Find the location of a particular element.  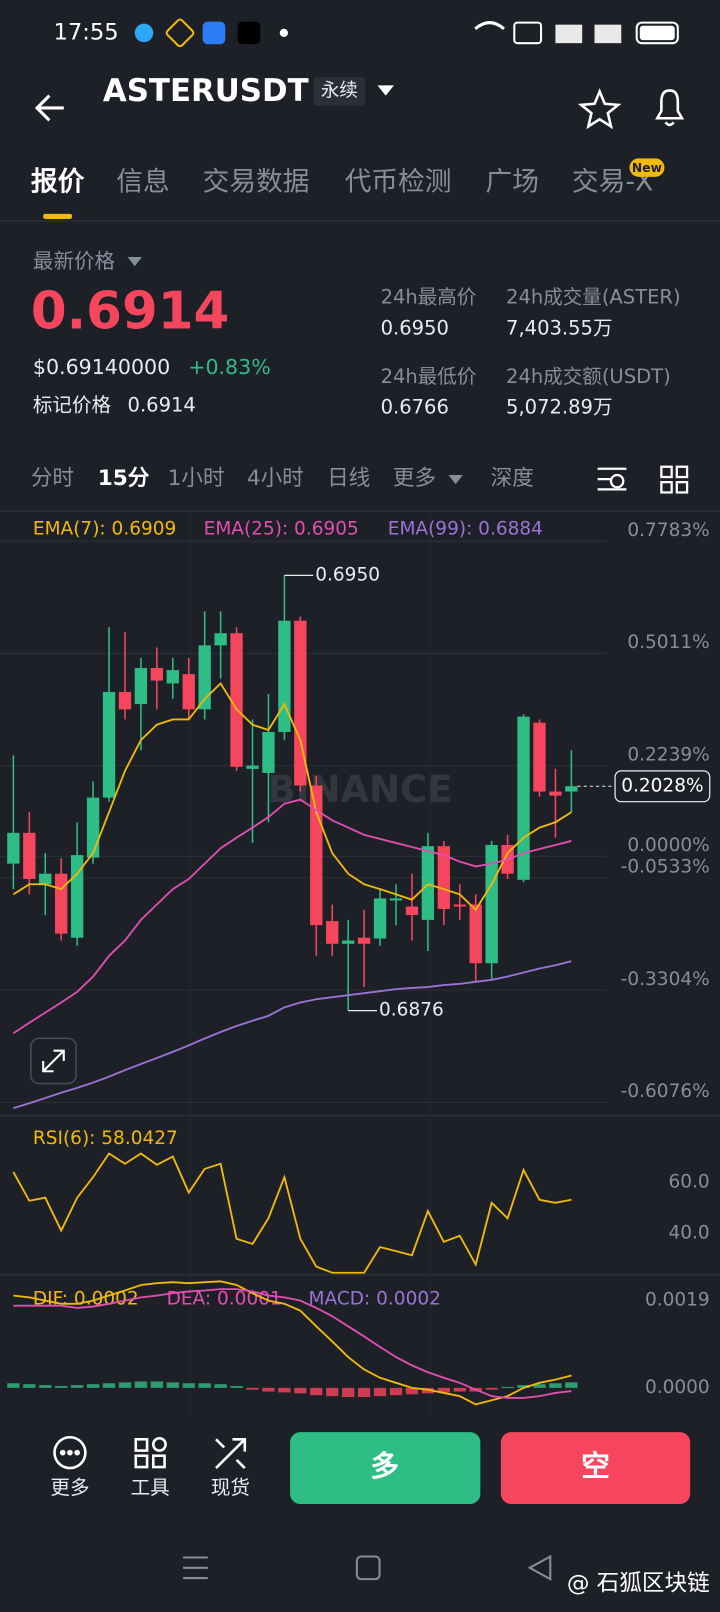

more-icon is located at coordinates (70, 1452).